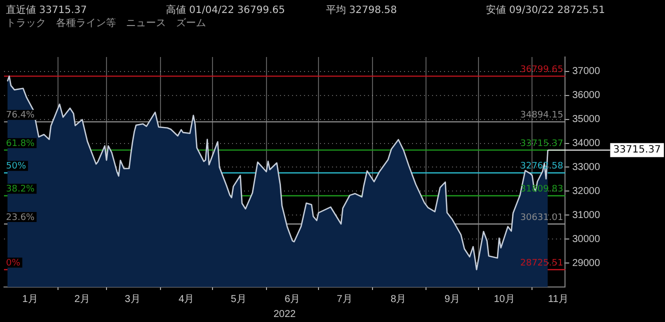 This screenshot has height=322, width=665. What do you see at coordinates (344, 299) in the screenshot?
I see `x-tick-label: 7月` at bounding box center [344, 299].